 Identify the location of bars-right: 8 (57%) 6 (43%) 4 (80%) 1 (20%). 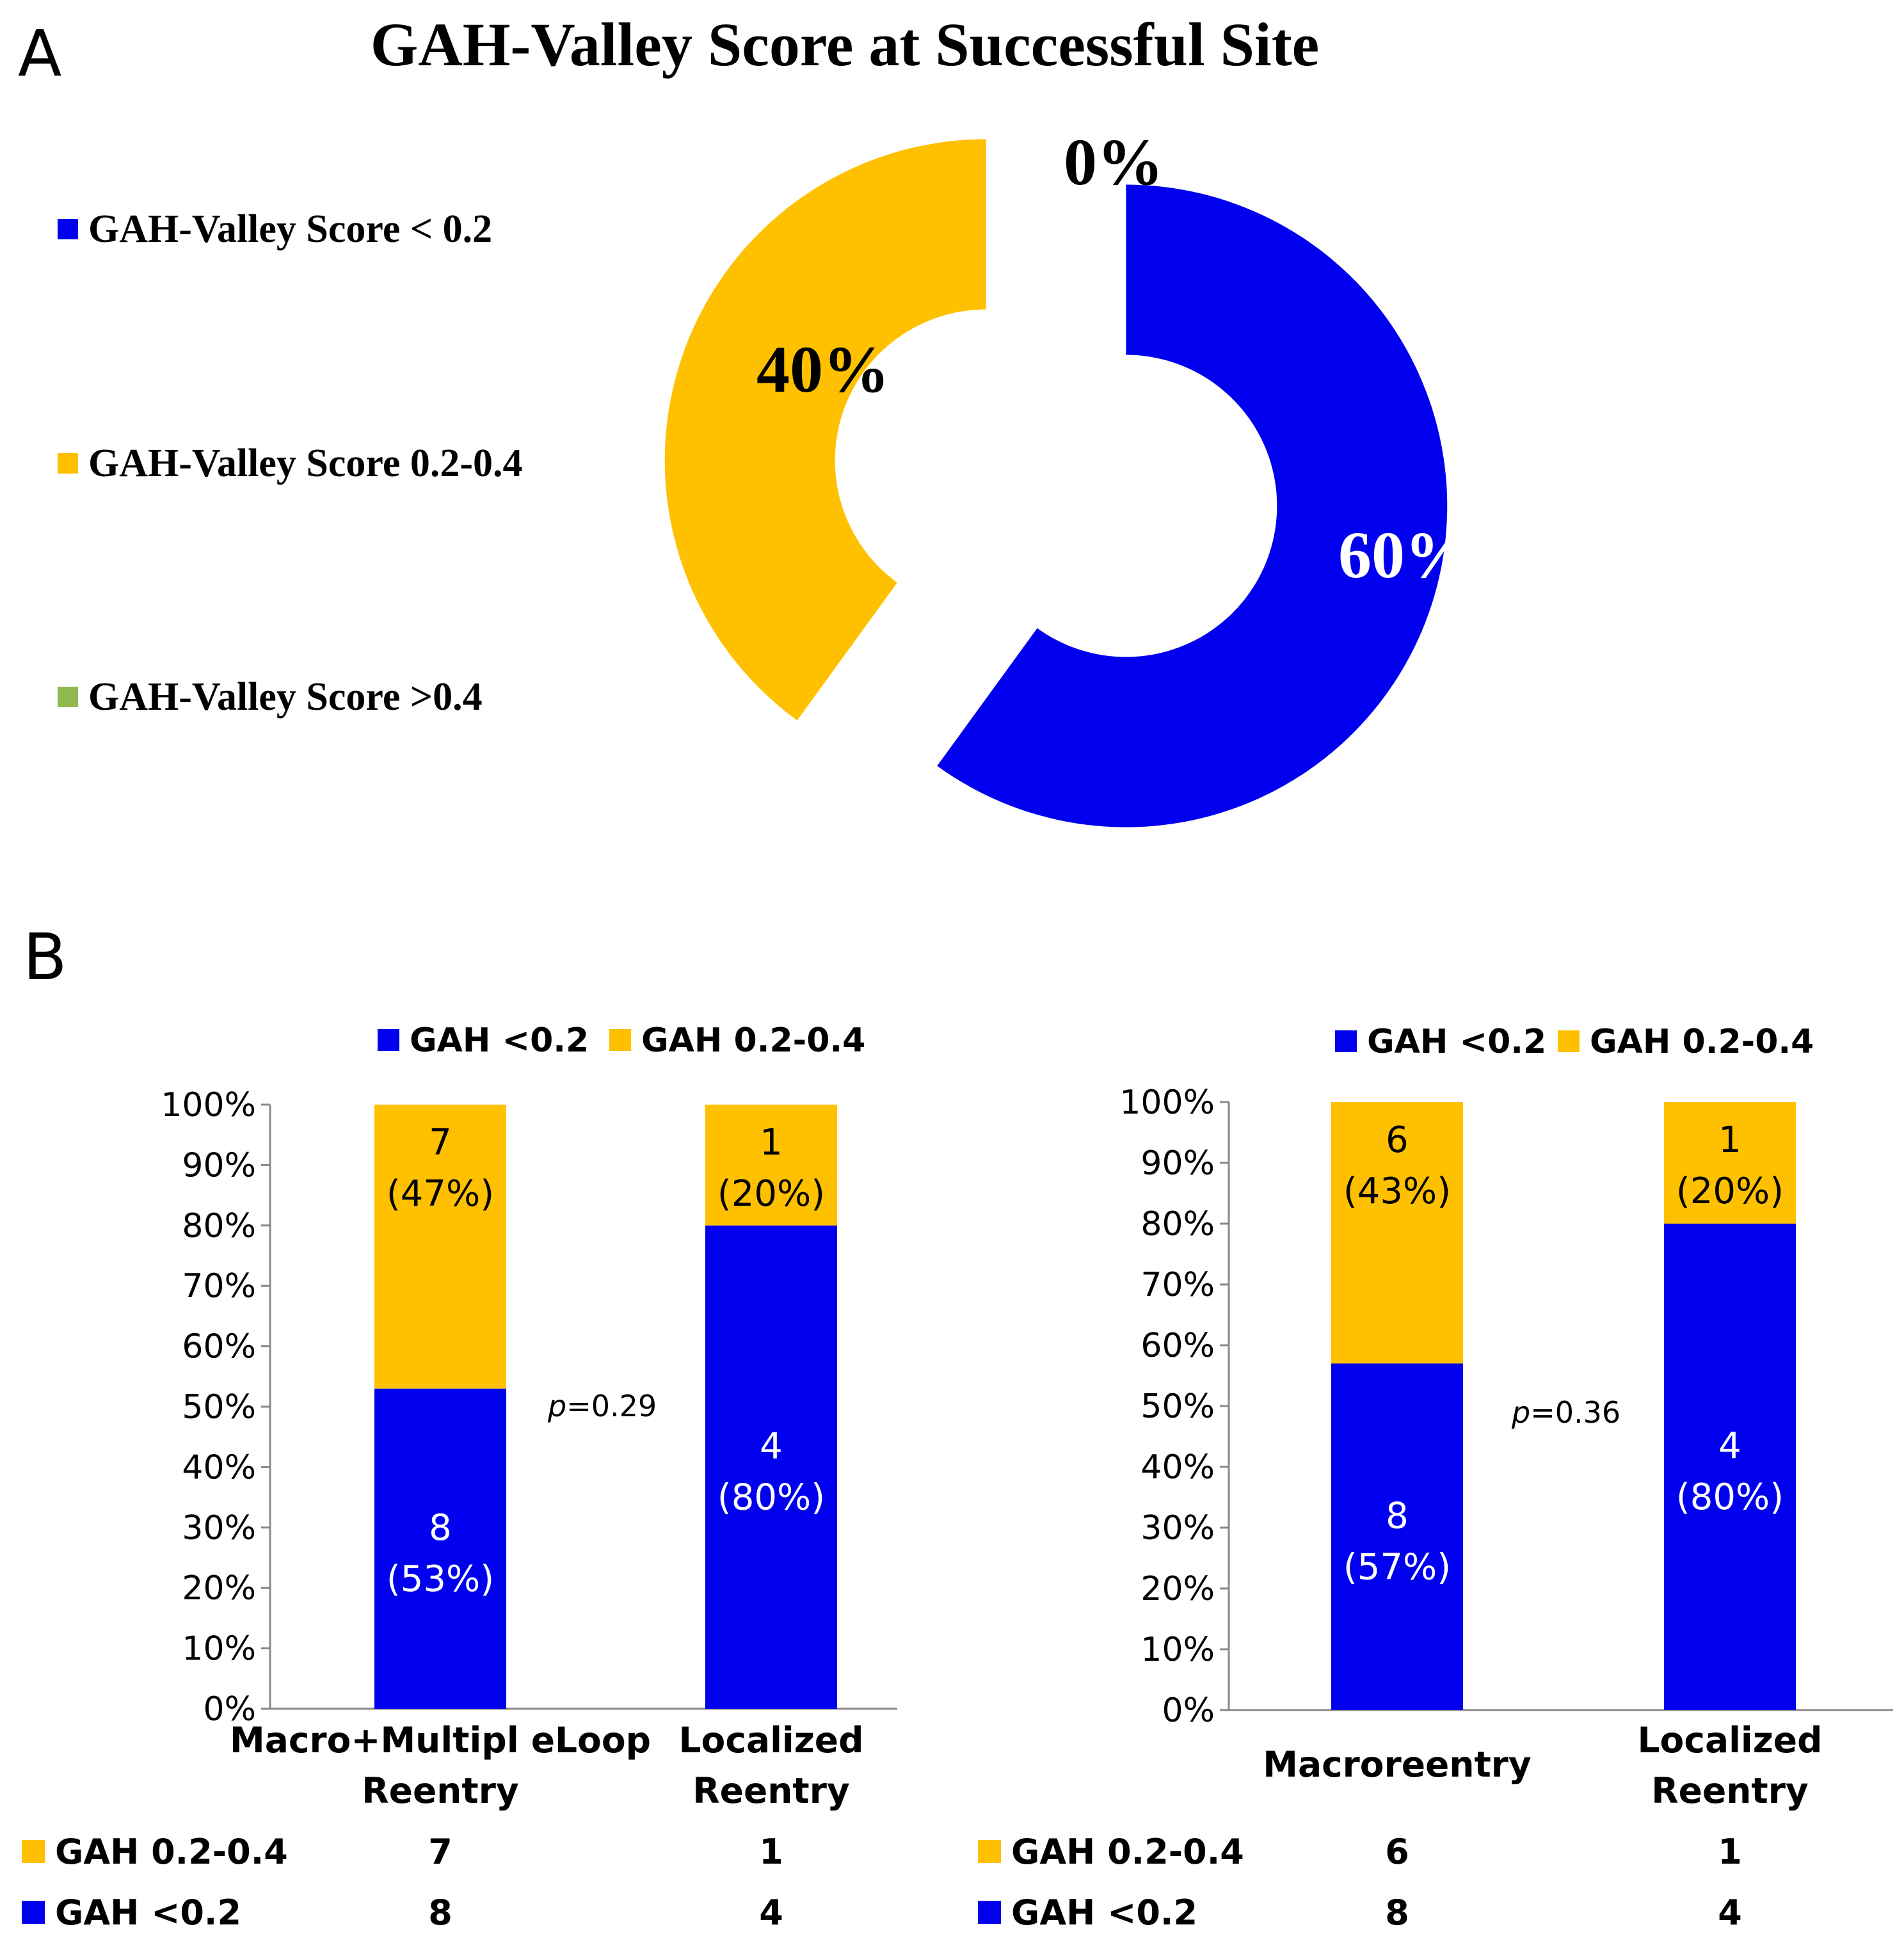
(1563, 1406).